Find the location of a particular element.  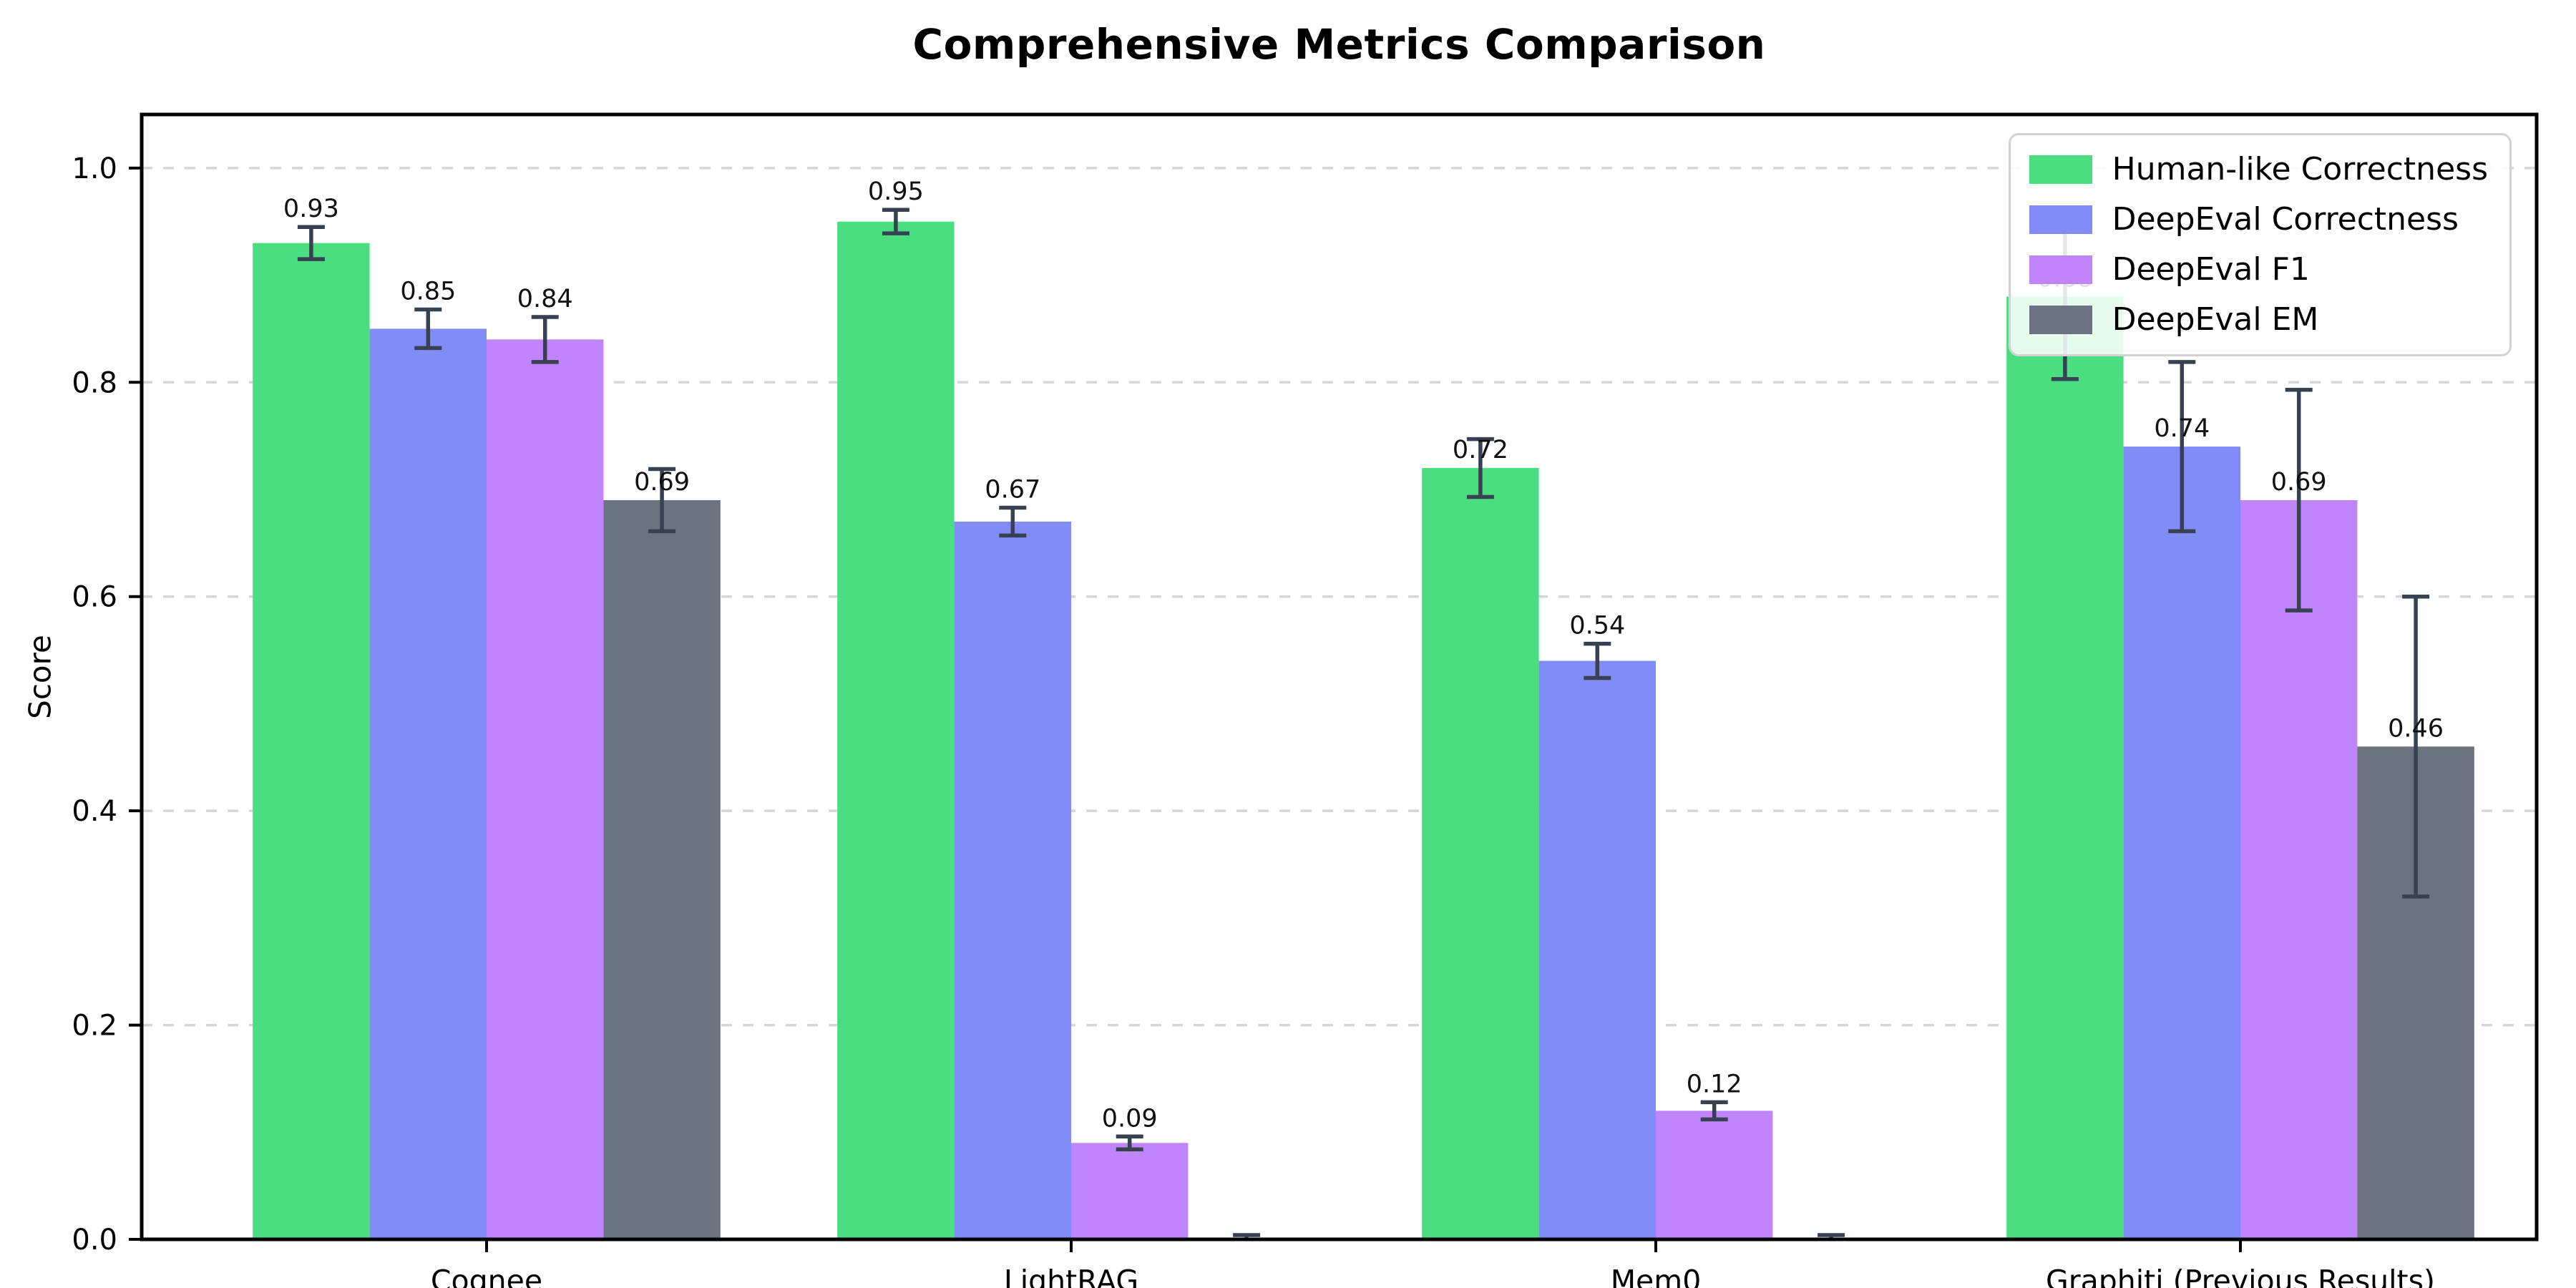

bar-value-label: 0.54 is located at coordinates (1597, 626).